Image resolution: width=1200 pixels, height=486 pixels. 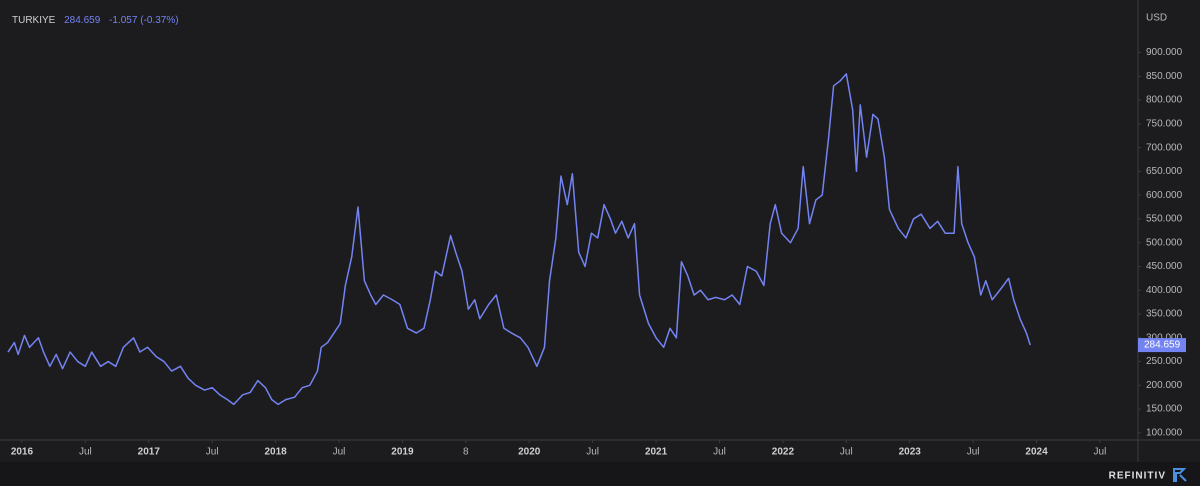 I want to click on y-tick-label: 100.000, so click(x=1164, y=433).